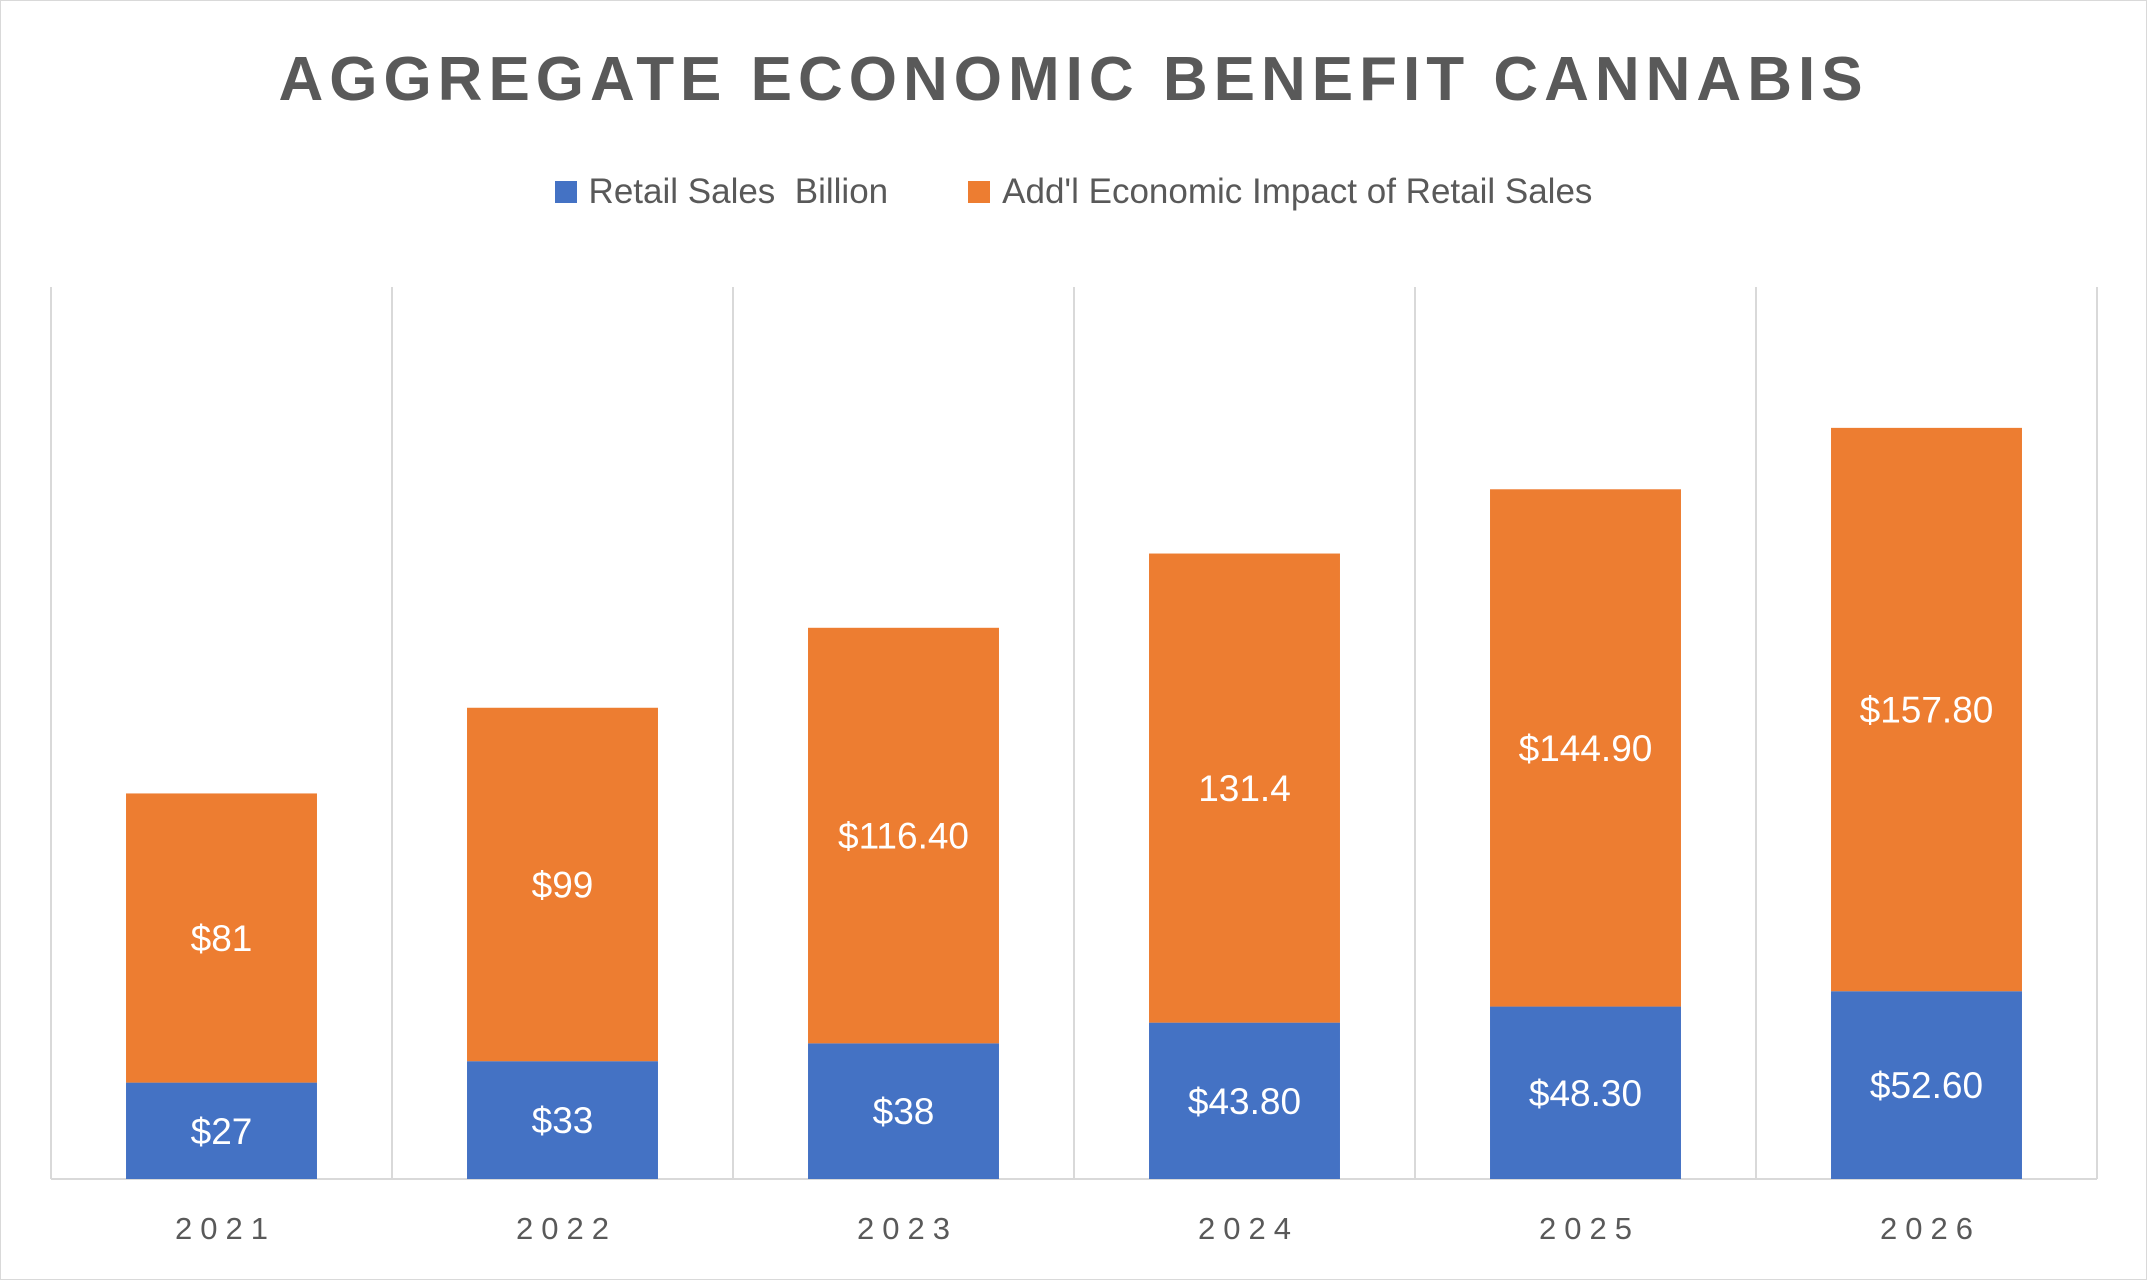 This screenshot has width=2147, height=1280. I want to click on data-label-retail-sales-2021: $27, so click(222, 1131).